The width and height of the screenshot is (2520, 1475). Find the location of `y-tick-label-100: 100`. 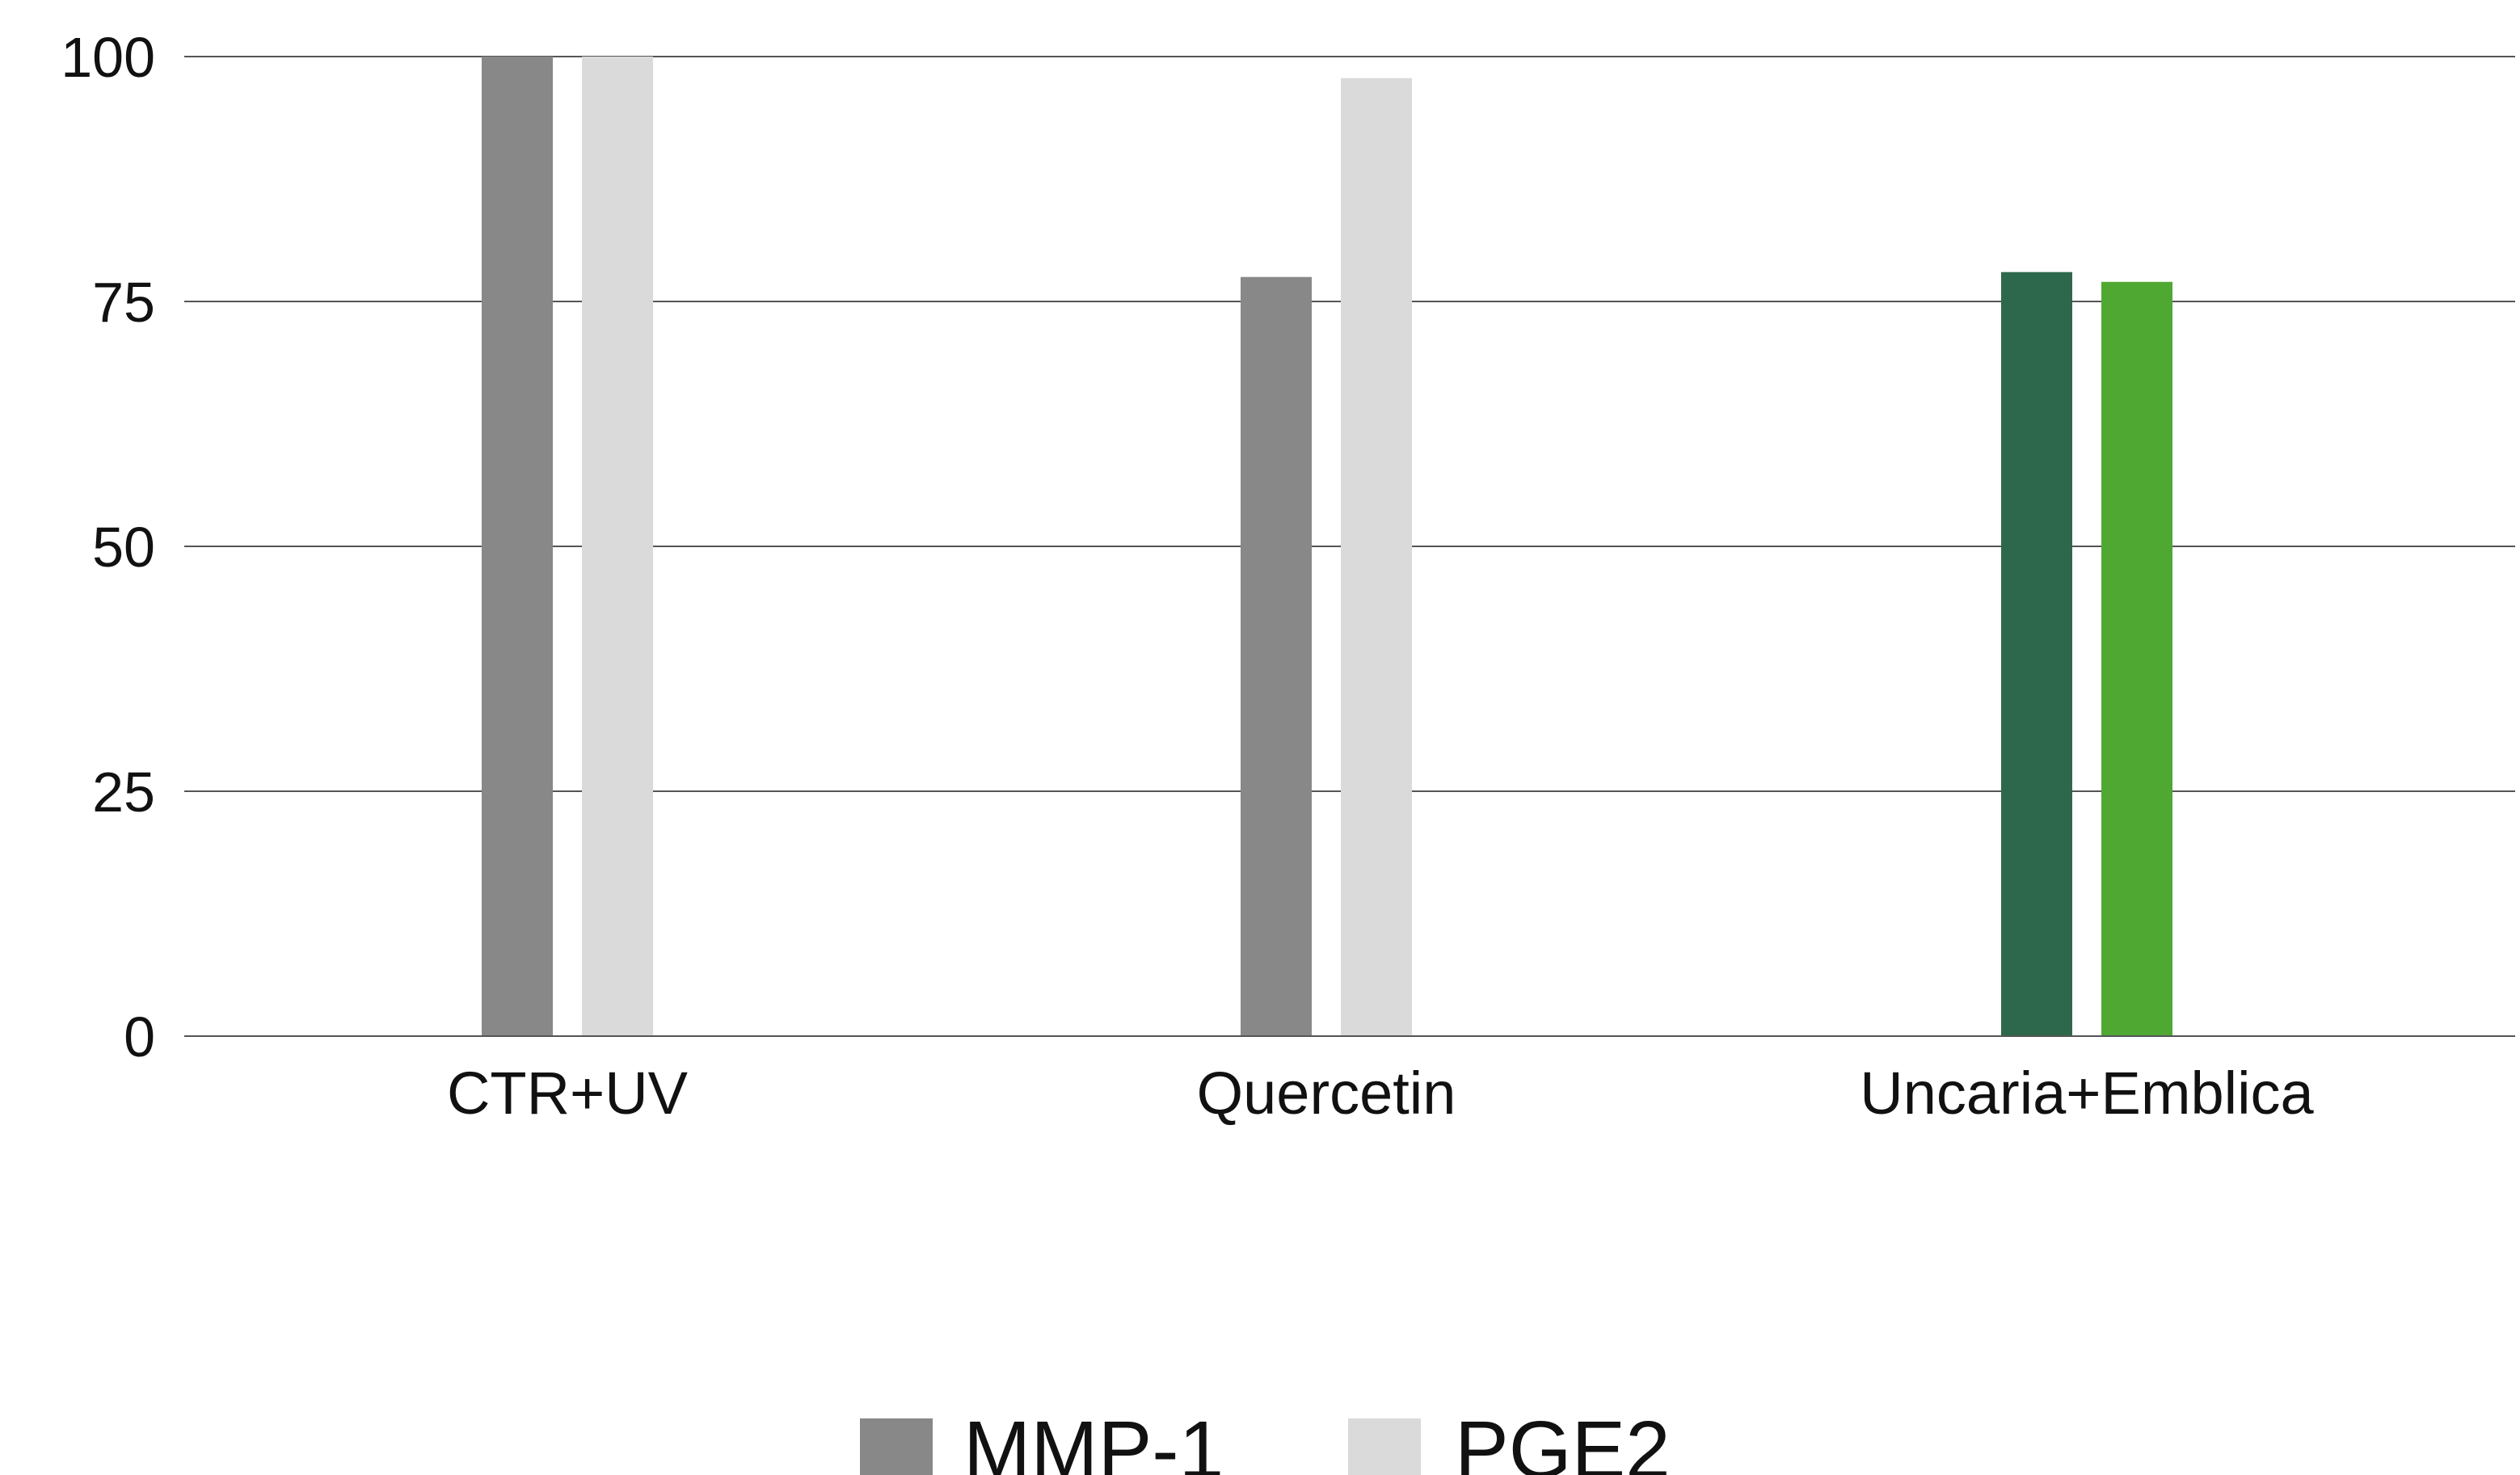

y-tick-label-100: 100 is located at coordinates (108, 58).